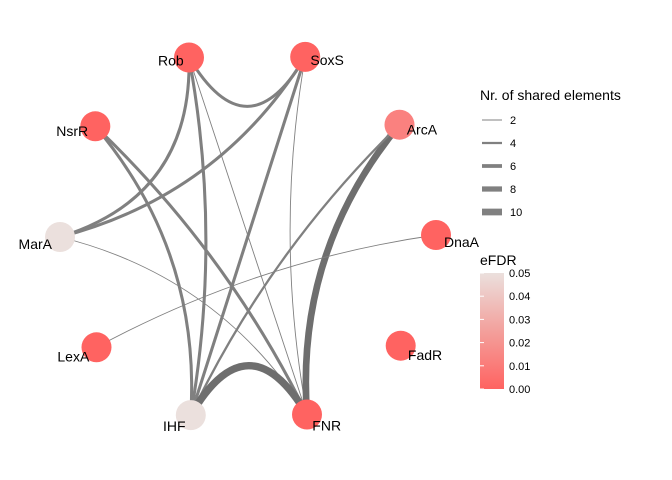 The width and height of the screenshot is (672, 480). Describe the element at coordinates (425, 355) in the screenshot. I see `node-label-fadr: FadR` at that location.